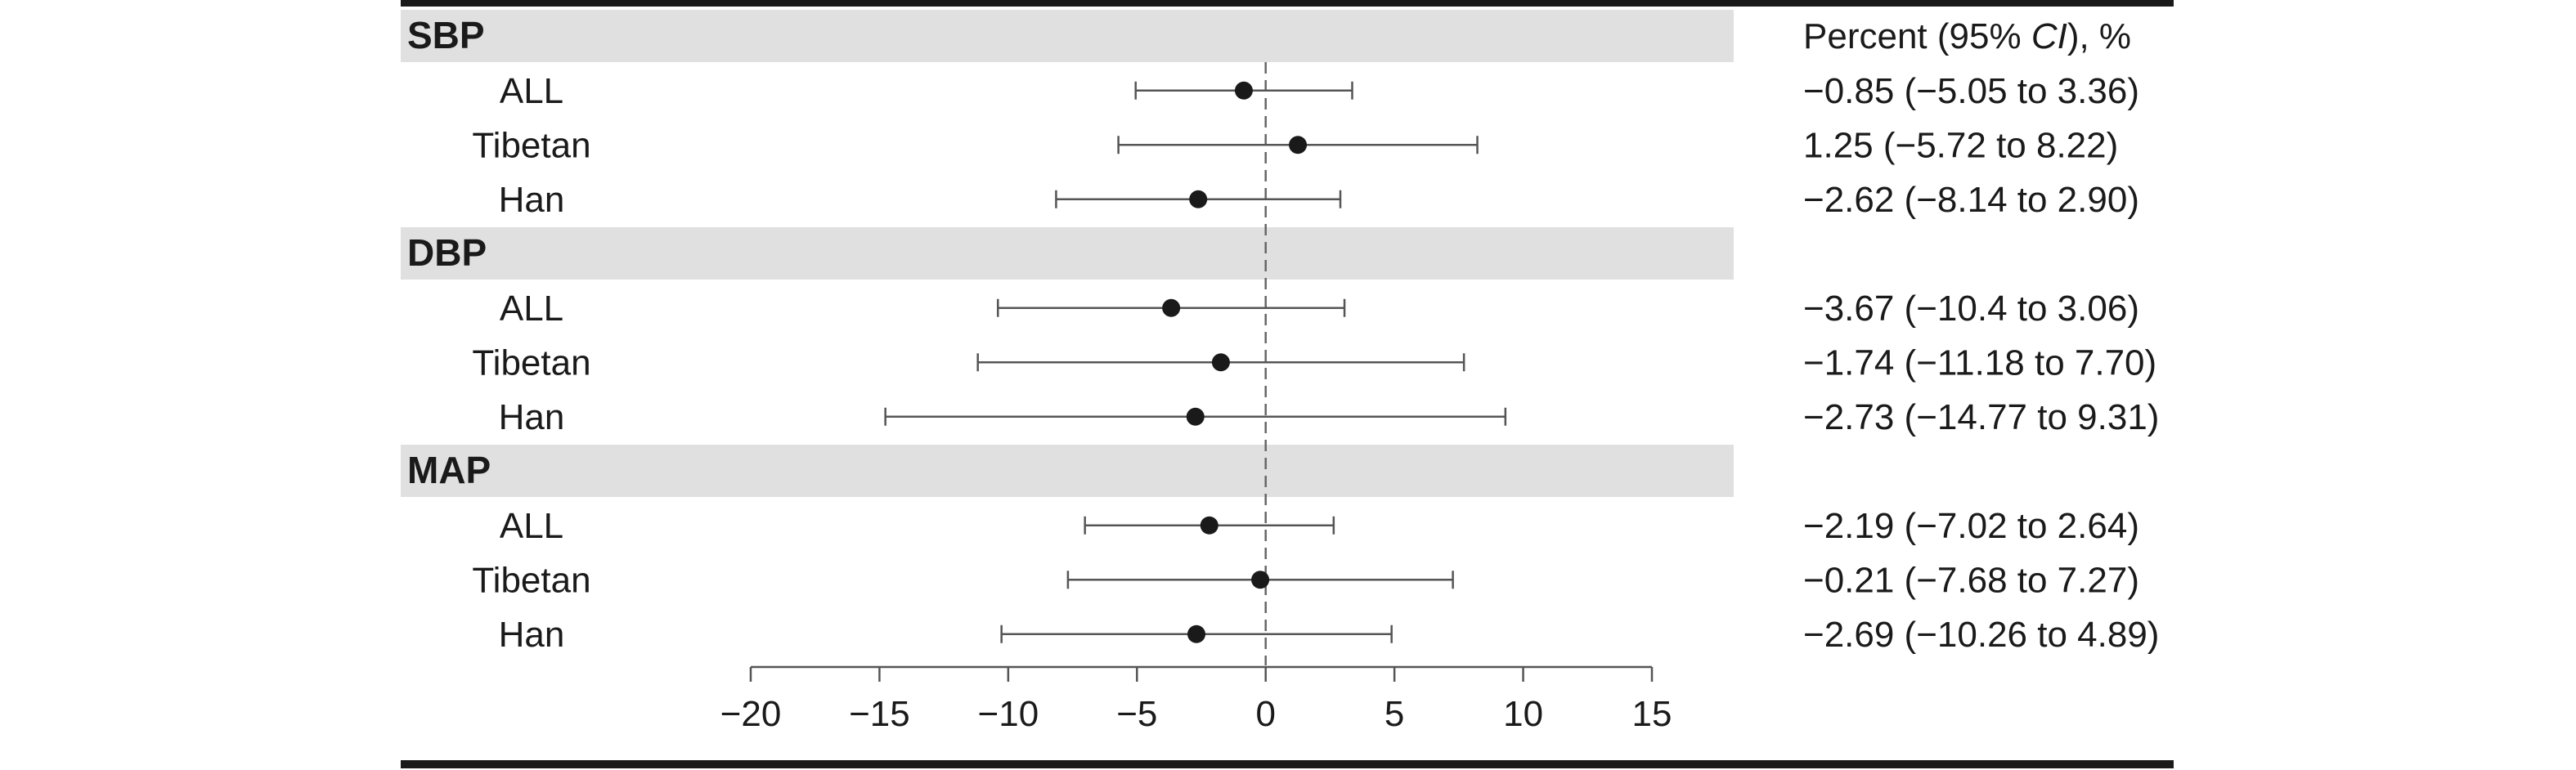 The image size is (2576, 770). What do you see at coordinates (1287, 4) in the screenshot?
I see `top-rule` at bounding box center [1287, 4].